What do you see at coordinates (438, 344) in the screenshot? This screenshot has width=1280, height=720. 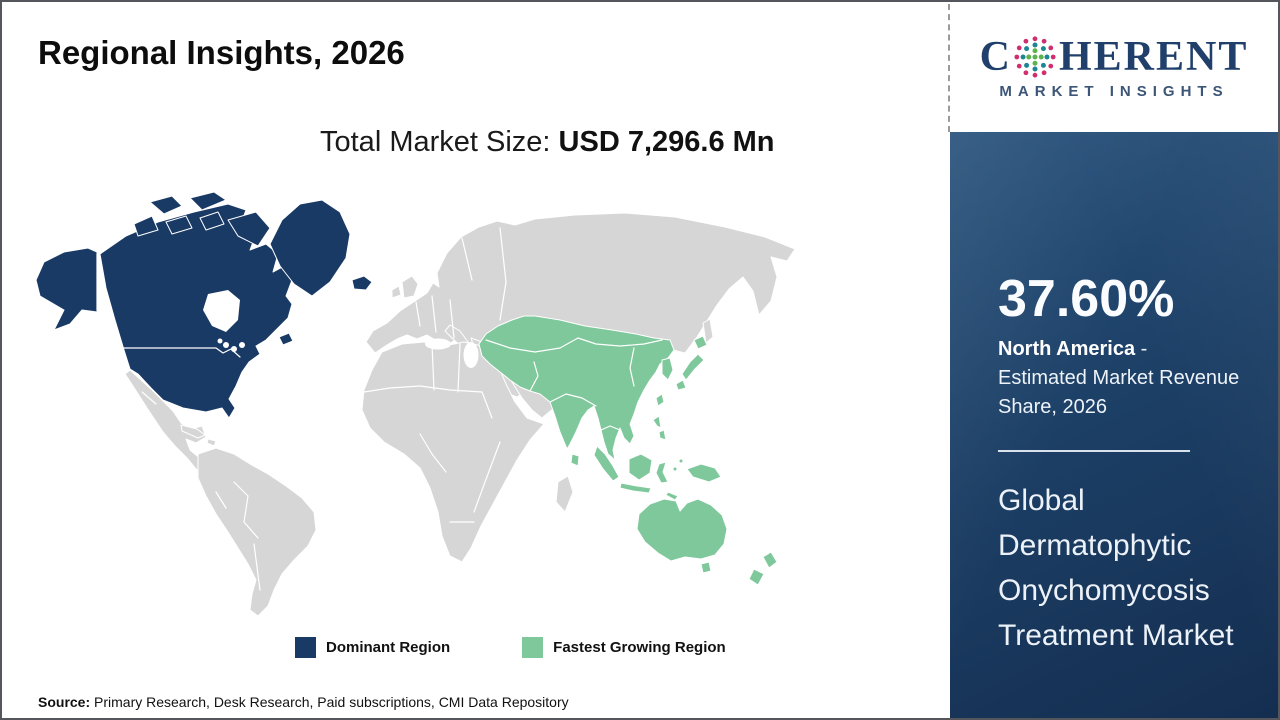 I see `black-sea` at bounding box center [438, 344].